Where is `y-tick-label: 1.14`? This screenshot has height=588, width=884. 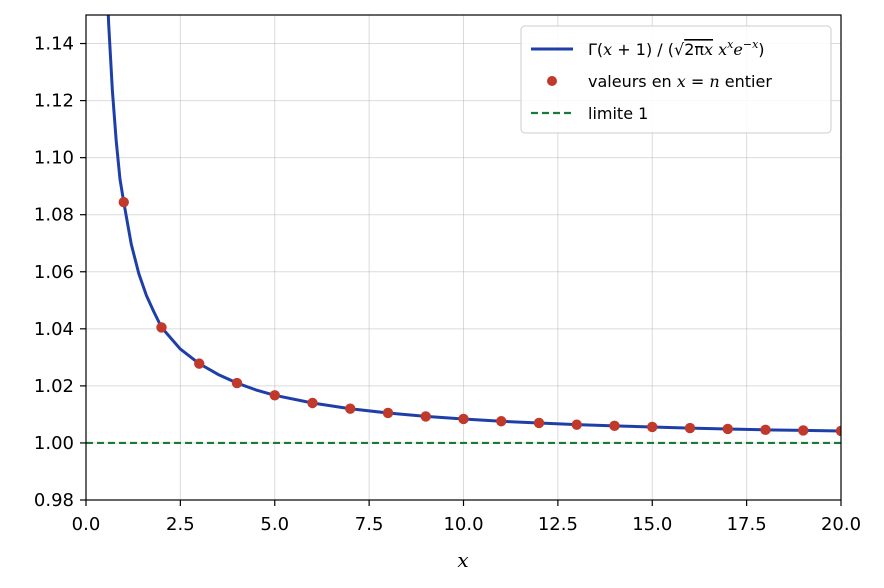
y-tick-label: 1.14 is located at coordinates (54, 44).